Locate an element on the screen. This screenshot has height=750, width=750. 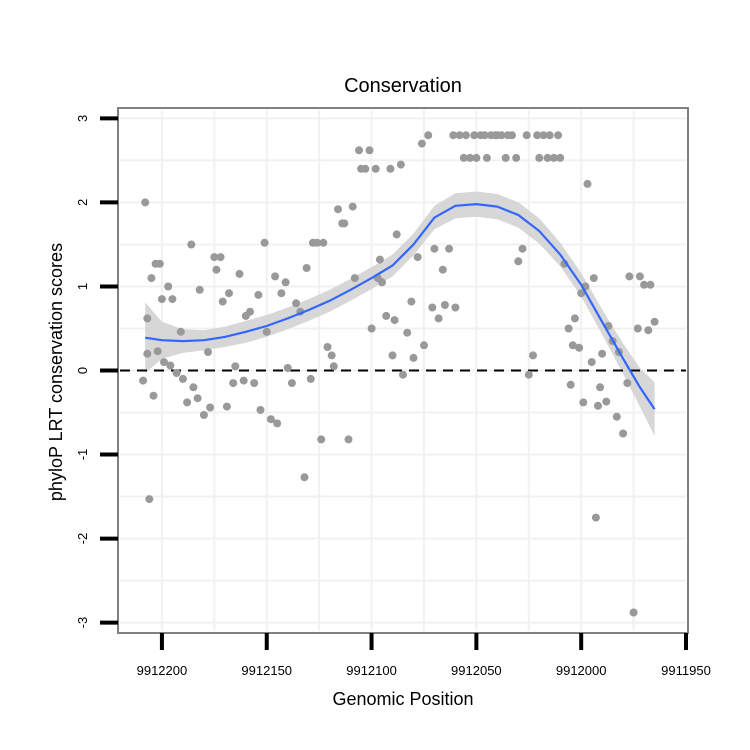
y-axis-label: phyloP LRT conservation scores is located at coordinates (56, 372).